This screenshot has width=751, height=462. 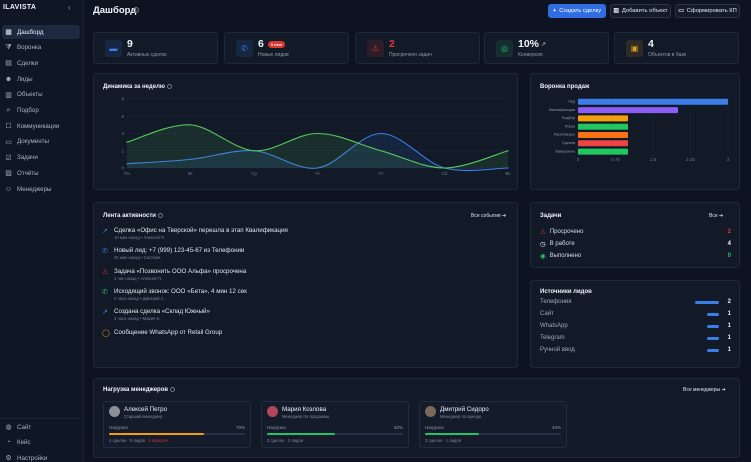 What do you see at coordinates (137, 319) in the screenshot?
I see `activity-meta: 3 часа назад • Мария К.` at bounding box center [137, 319].